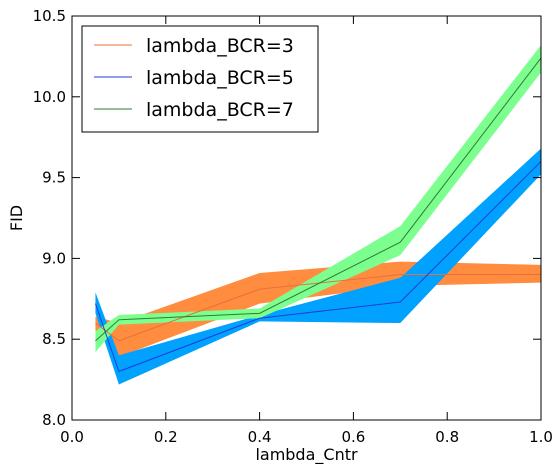 The image size is (557, 466). What do you see at coordinates (54, 339) in the screenshot?
I see `y-tick-label: 8.5` at bounding box center [54, 339].